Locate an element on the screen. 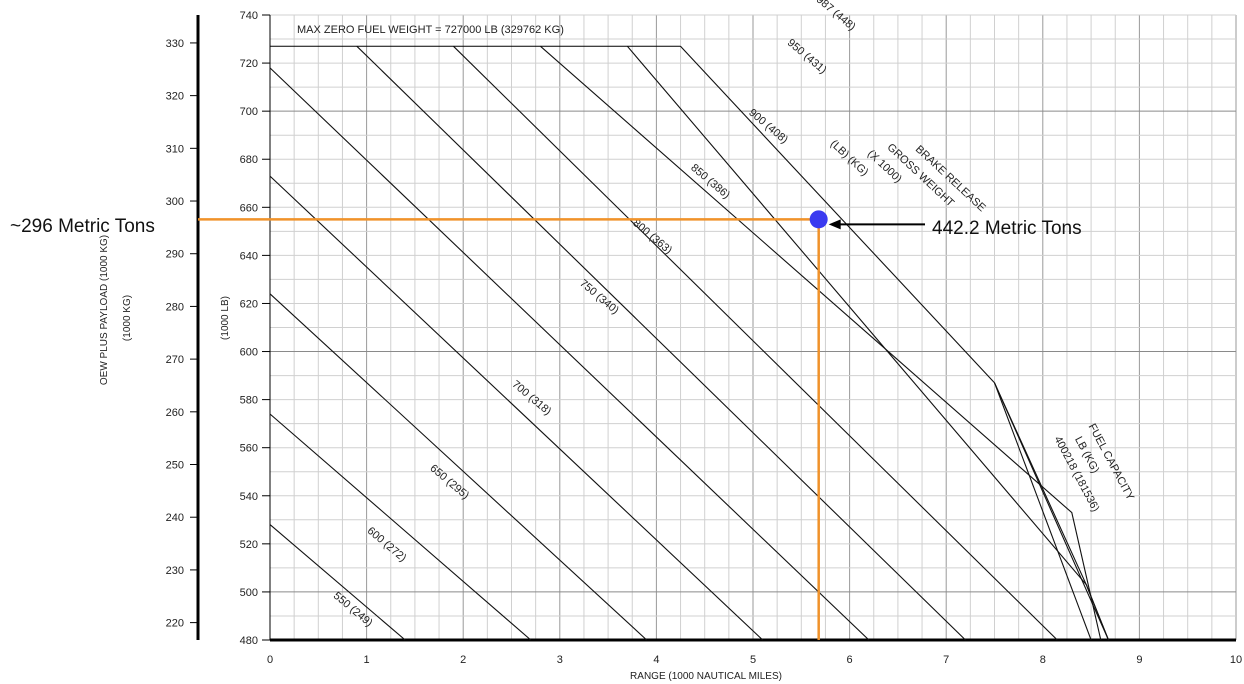 The image size is (1244, 684). highlight-point is located at coordinates (818, 219).